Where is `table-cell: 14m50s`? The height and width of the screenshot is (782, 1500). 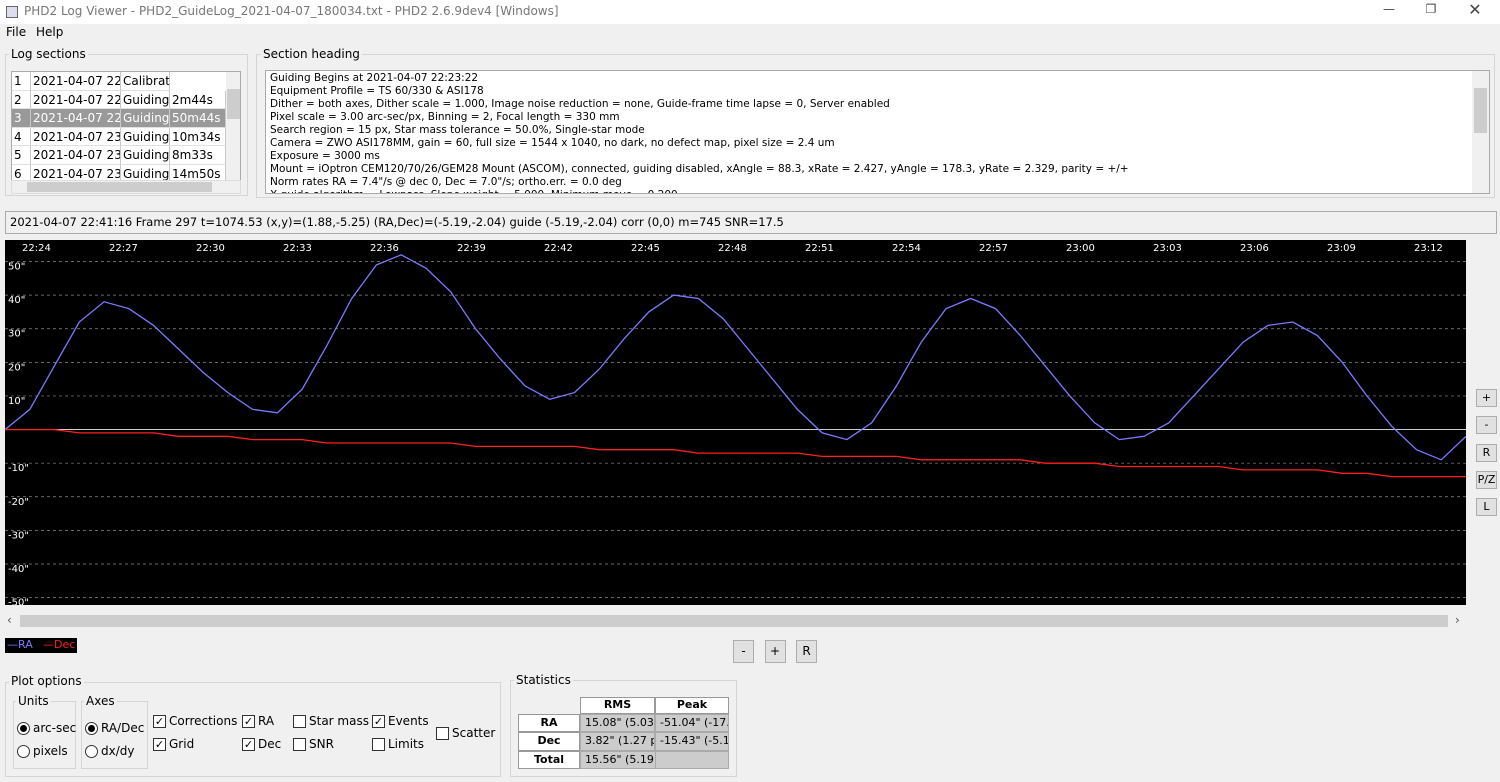 table-cell: 14m50s is located at coordinates (198, 172).